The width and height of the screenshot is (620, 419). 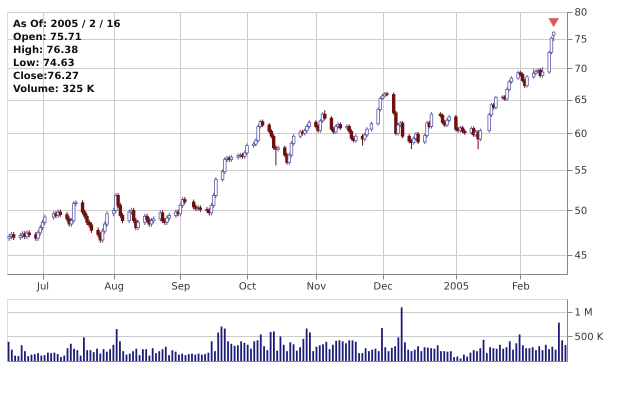 What do you see at coordinates (66, 24) in the screenshot?
I see `annotation: As Of: 2005 / 2 / 16` at bounding box center [66, 24].